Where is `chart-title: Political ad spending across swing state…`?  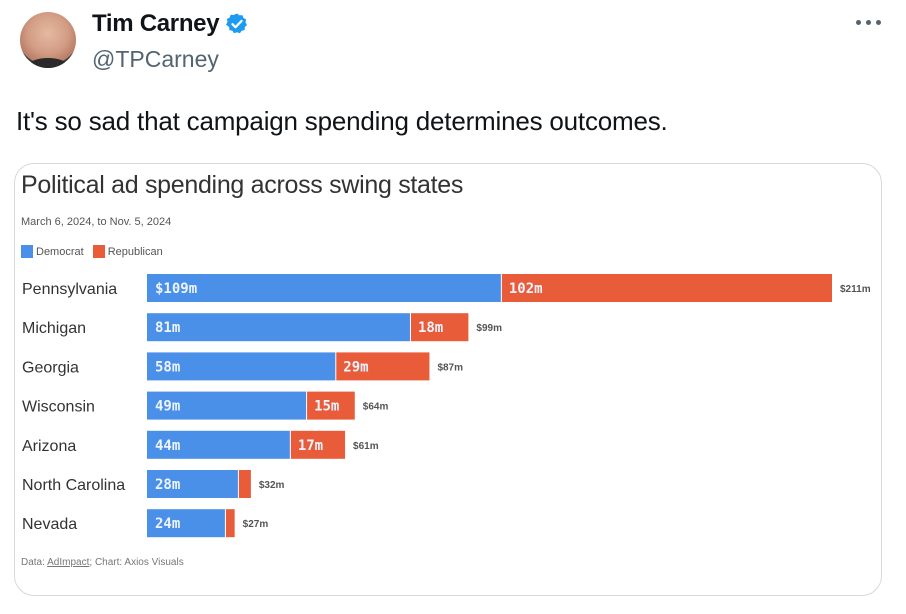
chart-title: Political ad spending across swing state… is located at coordinates (242, 185).